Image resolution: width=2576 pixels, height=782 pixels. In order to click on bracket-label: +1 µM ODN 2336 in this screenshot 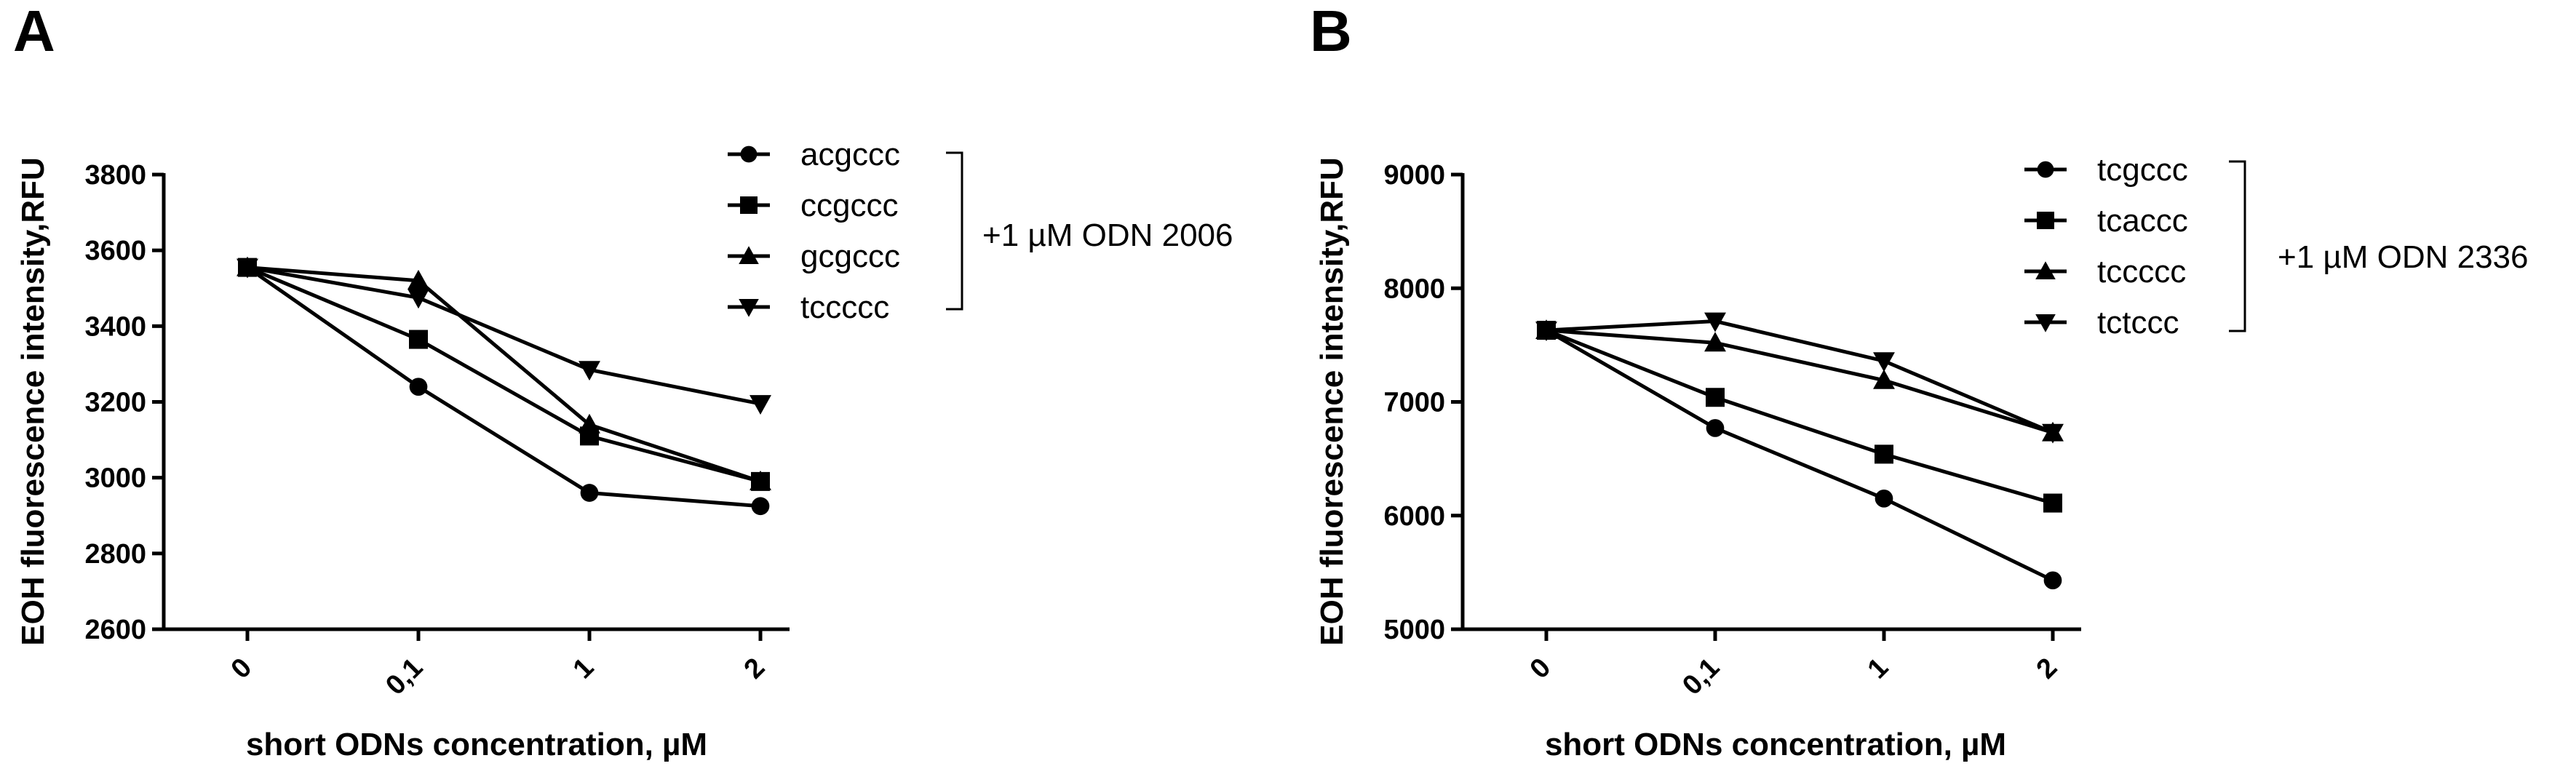, I will do `click(2403, 257)`.